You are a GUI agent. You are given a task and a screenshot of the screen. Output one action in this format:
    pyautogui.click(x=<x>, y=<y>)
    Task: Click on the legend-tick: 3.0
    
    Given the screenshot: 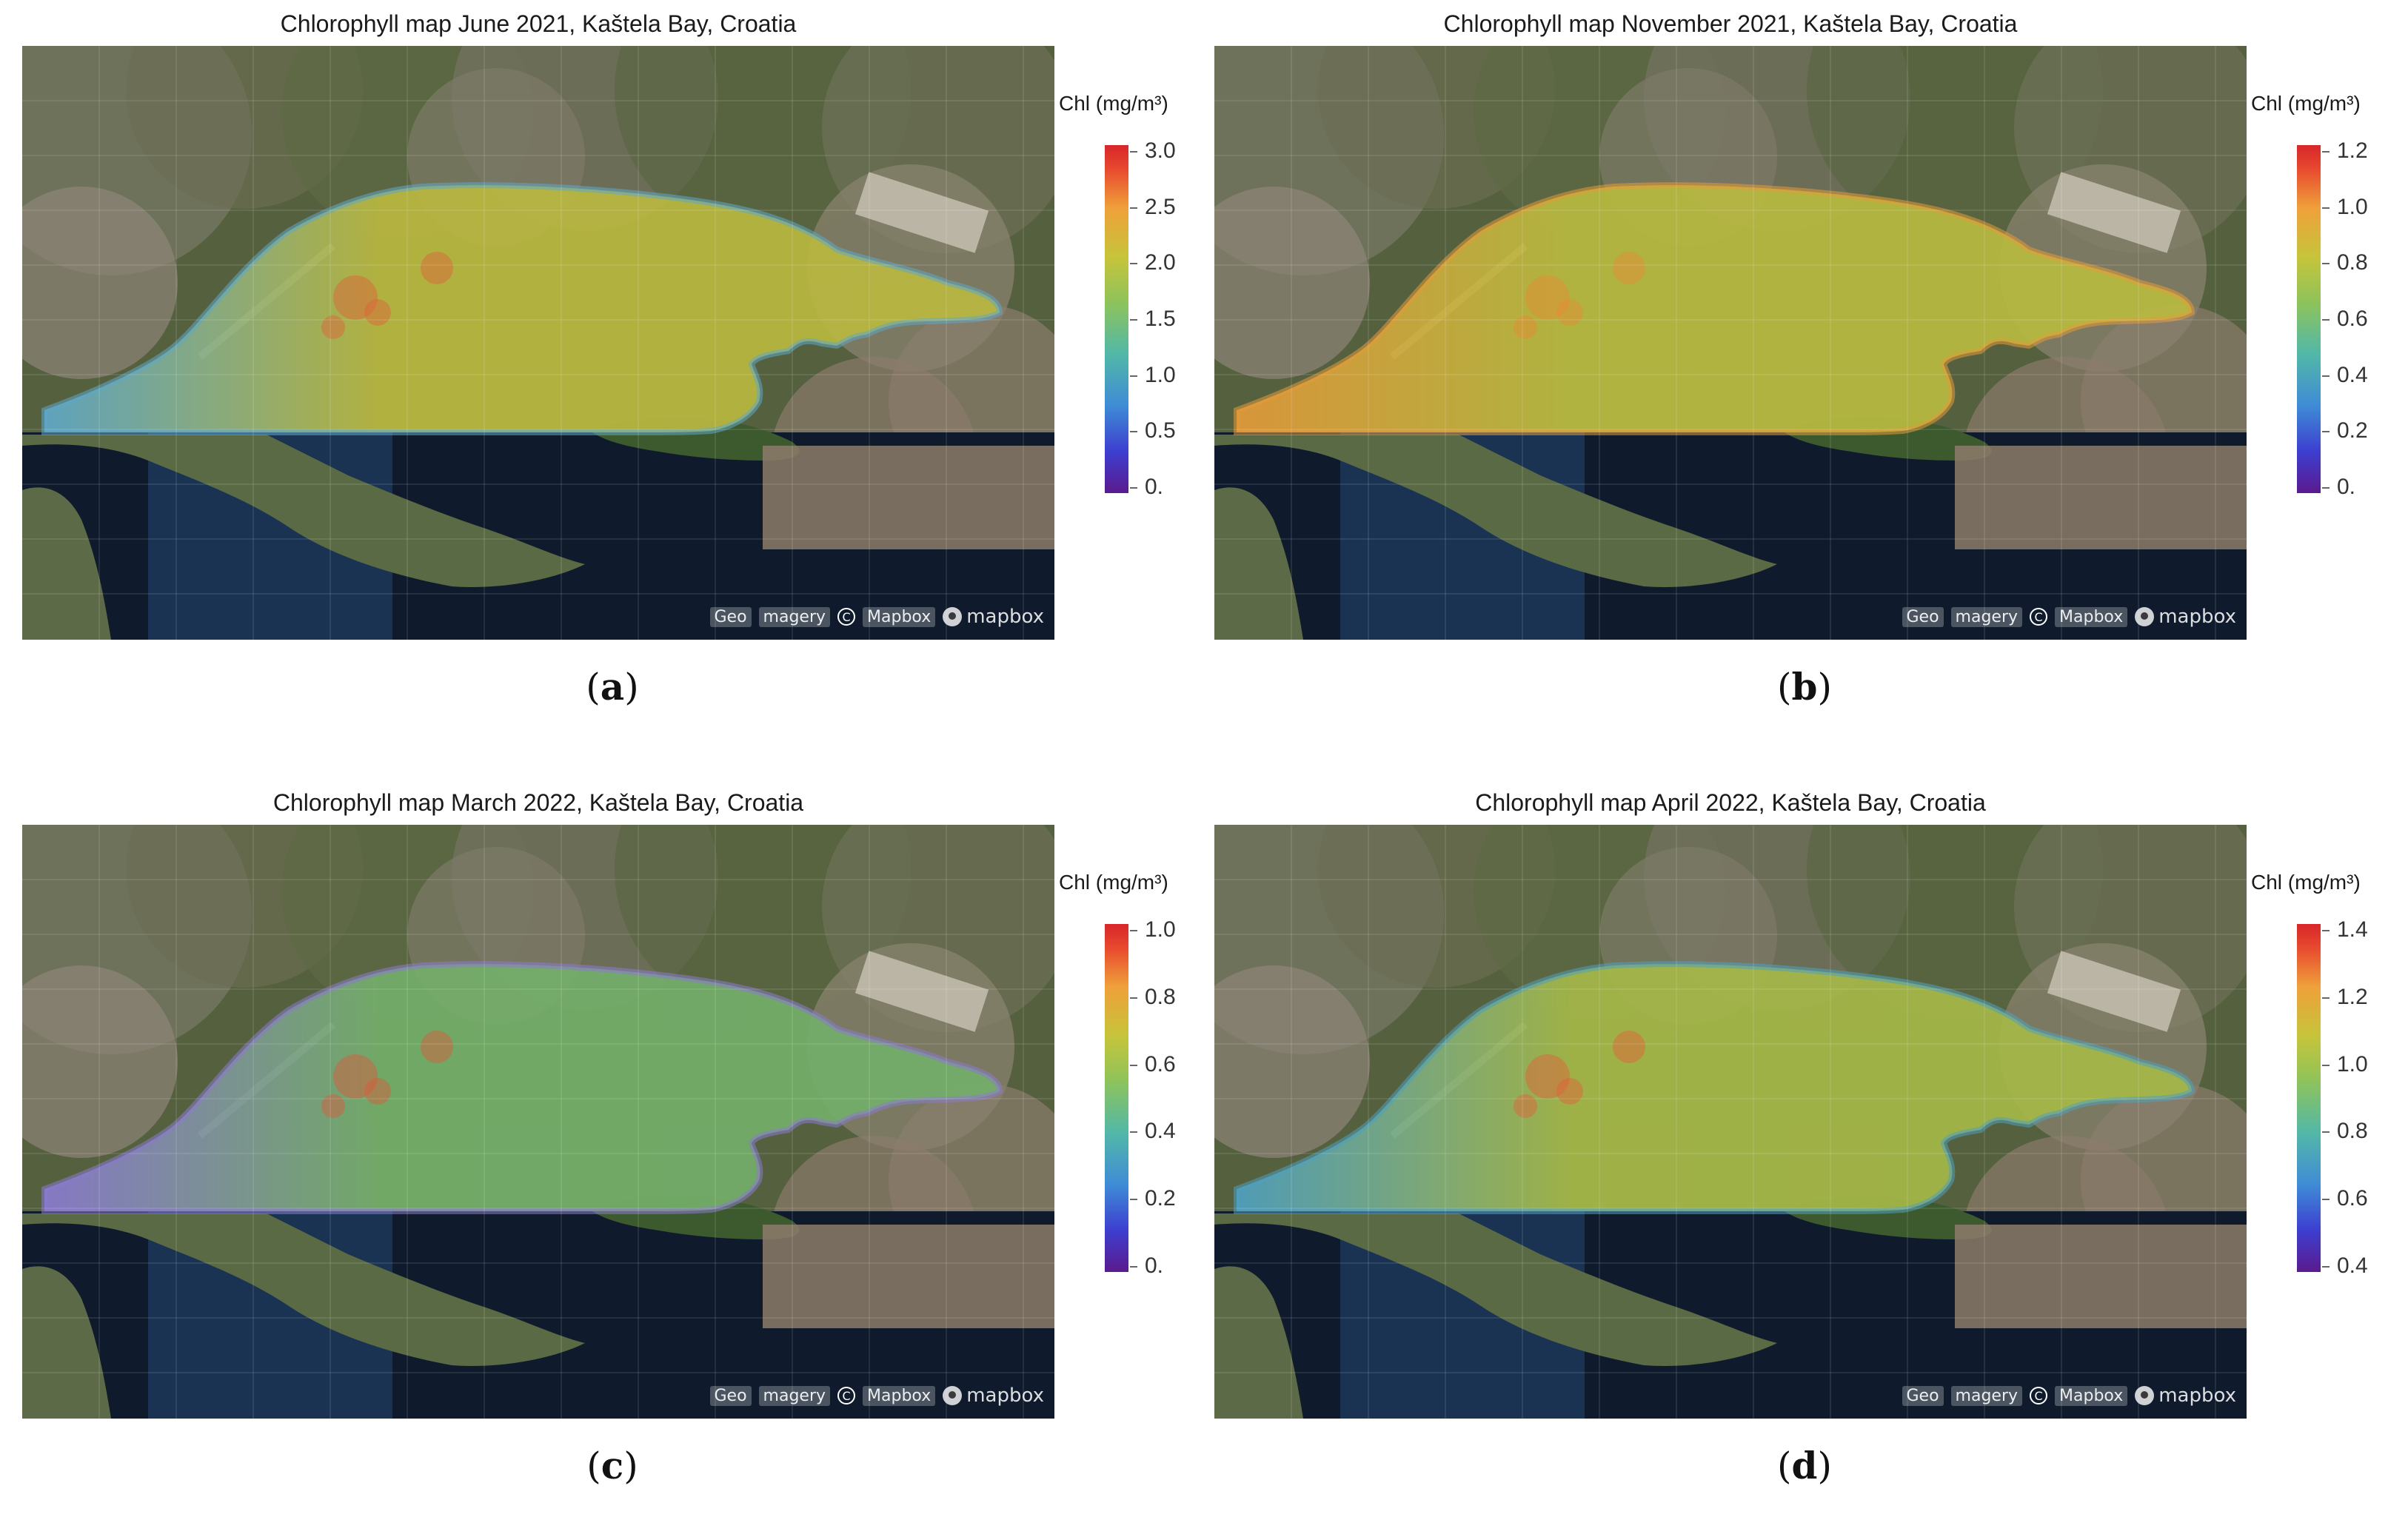 What is the action you would take?
    pyautogui.click(x=1153, y=151)
    